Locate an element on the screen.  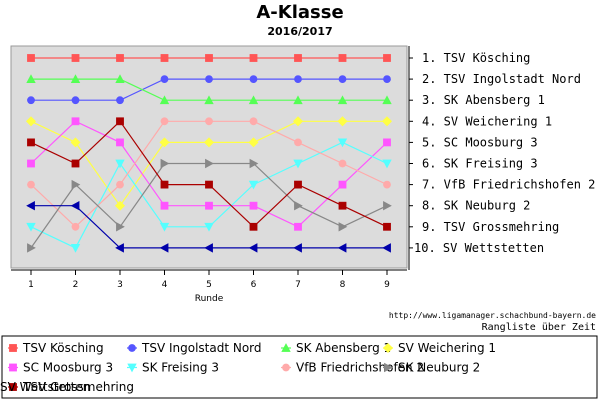
x-ticks: 1 2 3 4 5 6 7 8 9 is located at coordinates (209, 280).